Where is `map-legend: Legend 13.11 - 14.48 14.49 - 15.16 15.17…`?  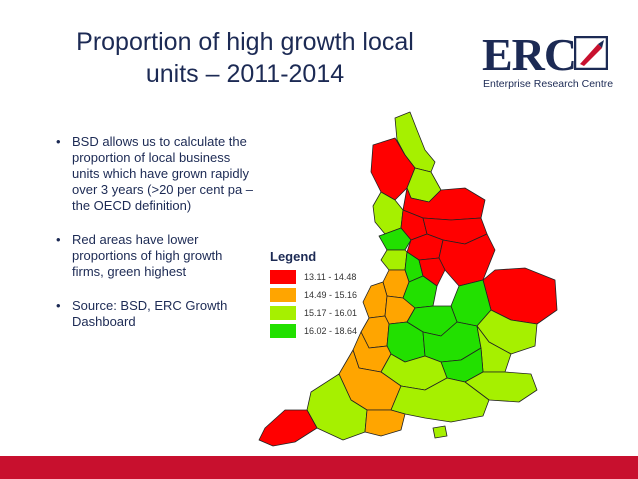 map-legend: Legend 13.11 - 14.48 14.49 - 15.16 15.17… is located at coordinates (330, 294).